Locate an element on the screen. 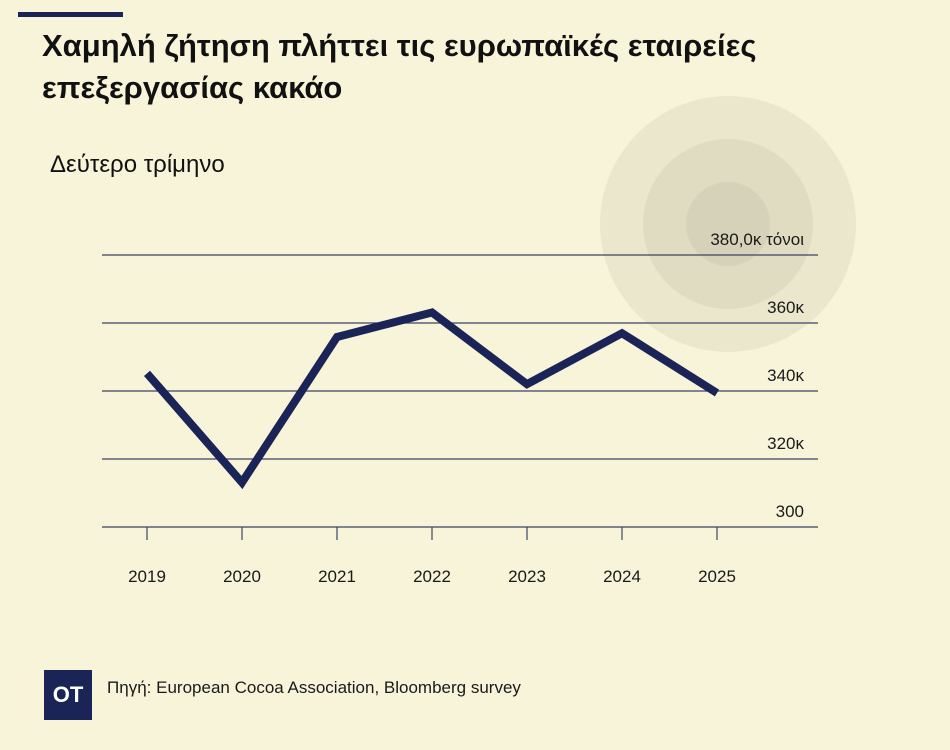 Image resolution: width=950 pixels, height=750 pixels. x-tick-label: 2019 is located at coordinates (147, 576).